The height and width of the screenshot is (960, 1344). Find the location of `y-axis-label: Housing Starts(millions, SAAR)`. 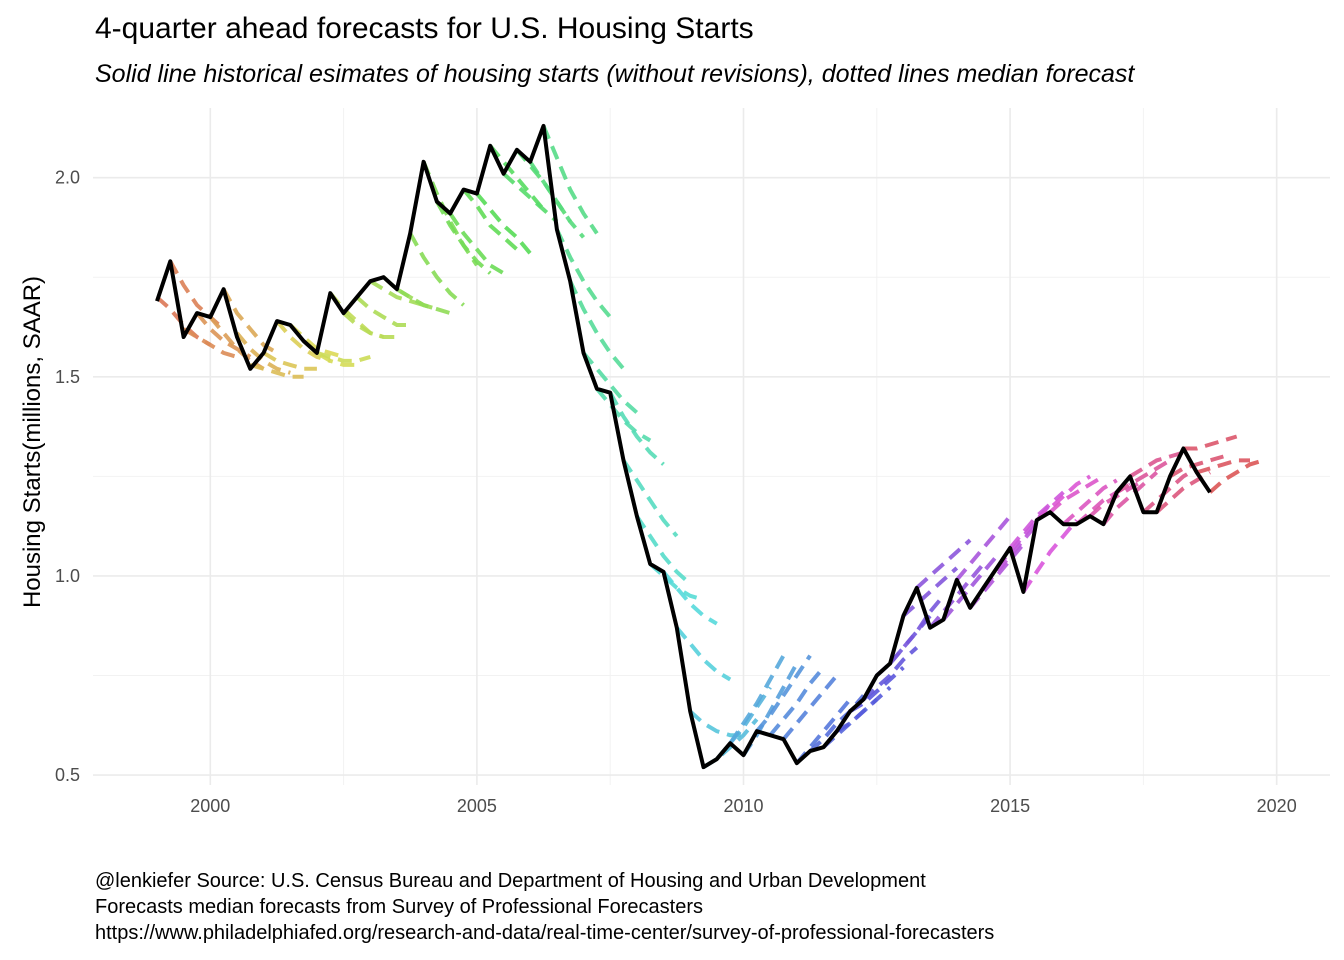

y-axis-label: Housing Starts(millions, SAAR) is located at coordinates (32, 442).